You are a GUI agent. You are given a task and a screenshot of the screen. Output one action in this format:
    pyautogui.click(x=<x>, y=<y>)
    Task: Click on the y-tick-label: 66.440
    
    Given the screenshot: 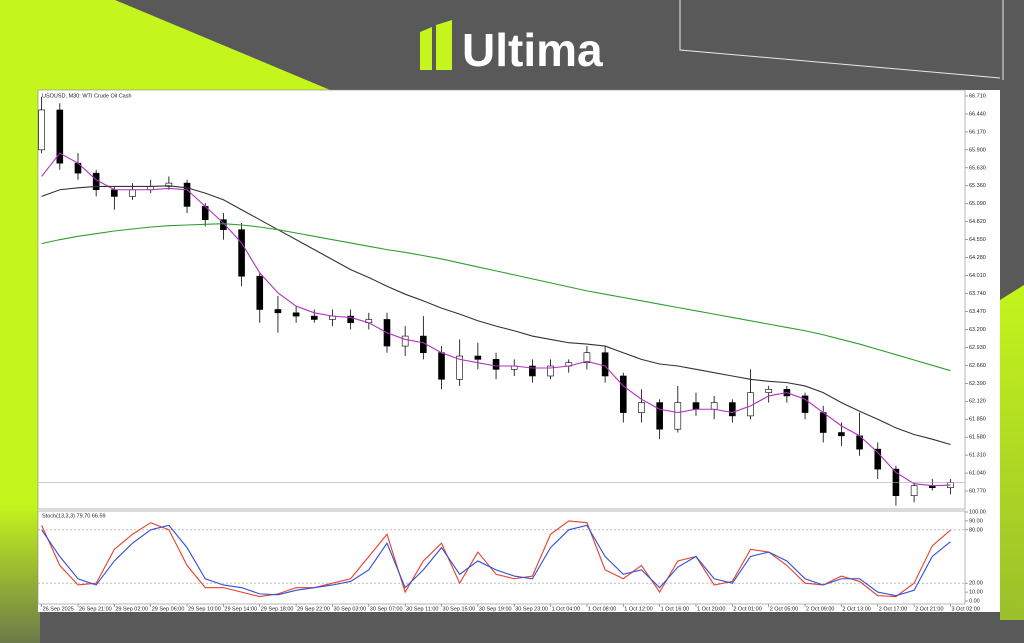 What is the action you would take?
    pyautogui.click(x=977, y=114)
    